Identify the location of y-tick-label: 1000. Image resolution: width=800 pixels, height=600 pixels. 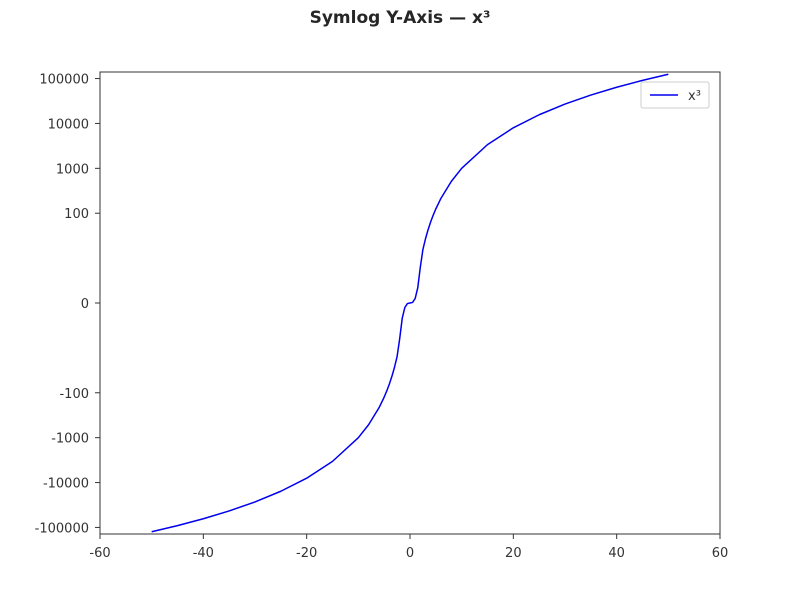
(72, 169).